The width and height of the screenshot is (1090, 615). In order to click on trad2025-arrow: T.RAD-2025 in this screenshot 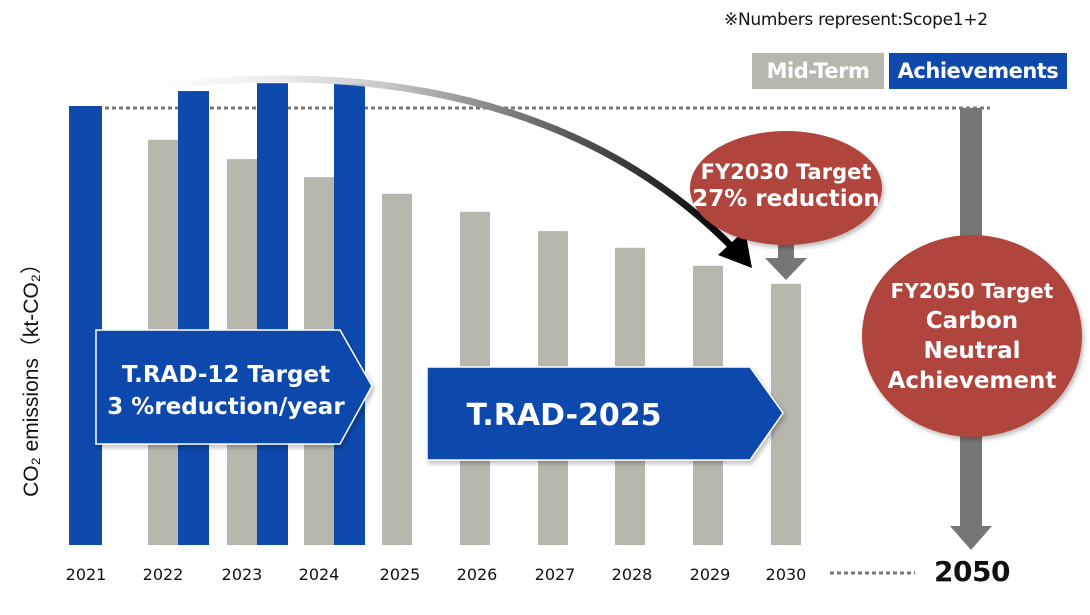, I will do `click(605, 413)`.